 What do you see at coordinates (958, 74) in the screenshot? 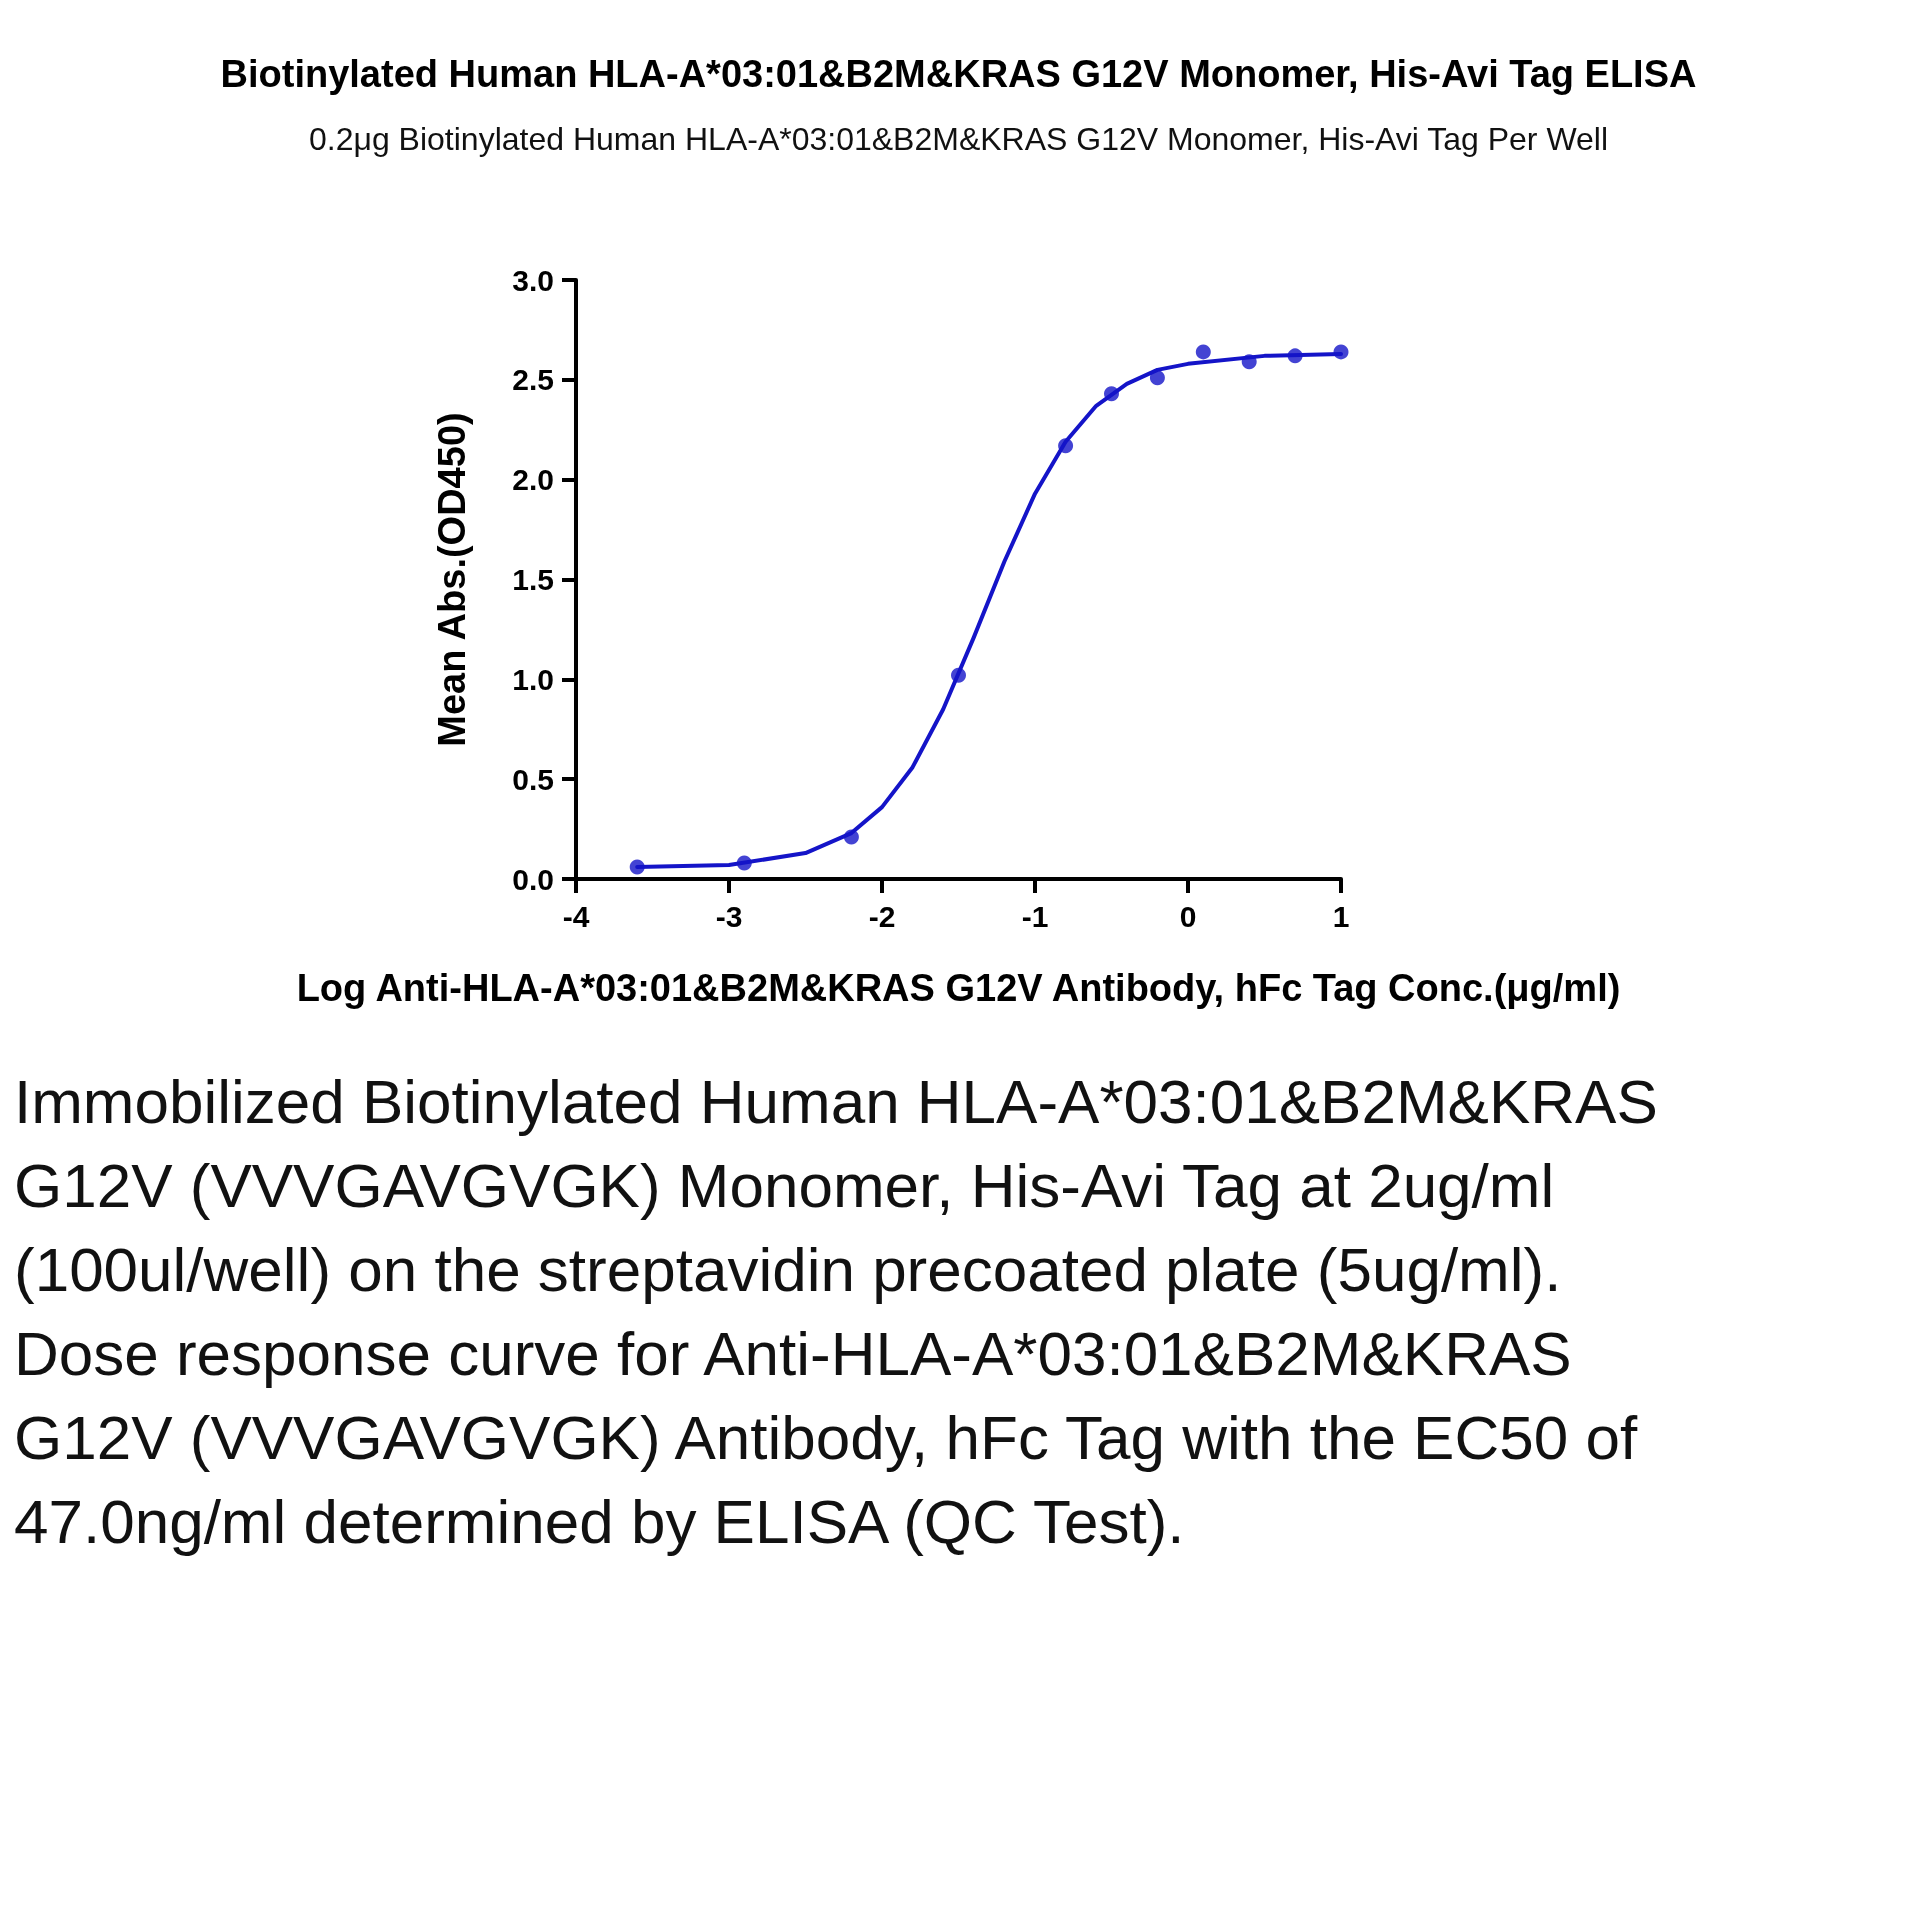
I see `chart-title: Biotinylated Human HLA-A*03:01&B2M&KRAS G12V Monomer, His-Avi Tag ELISA` at bounding box center [958, 74].